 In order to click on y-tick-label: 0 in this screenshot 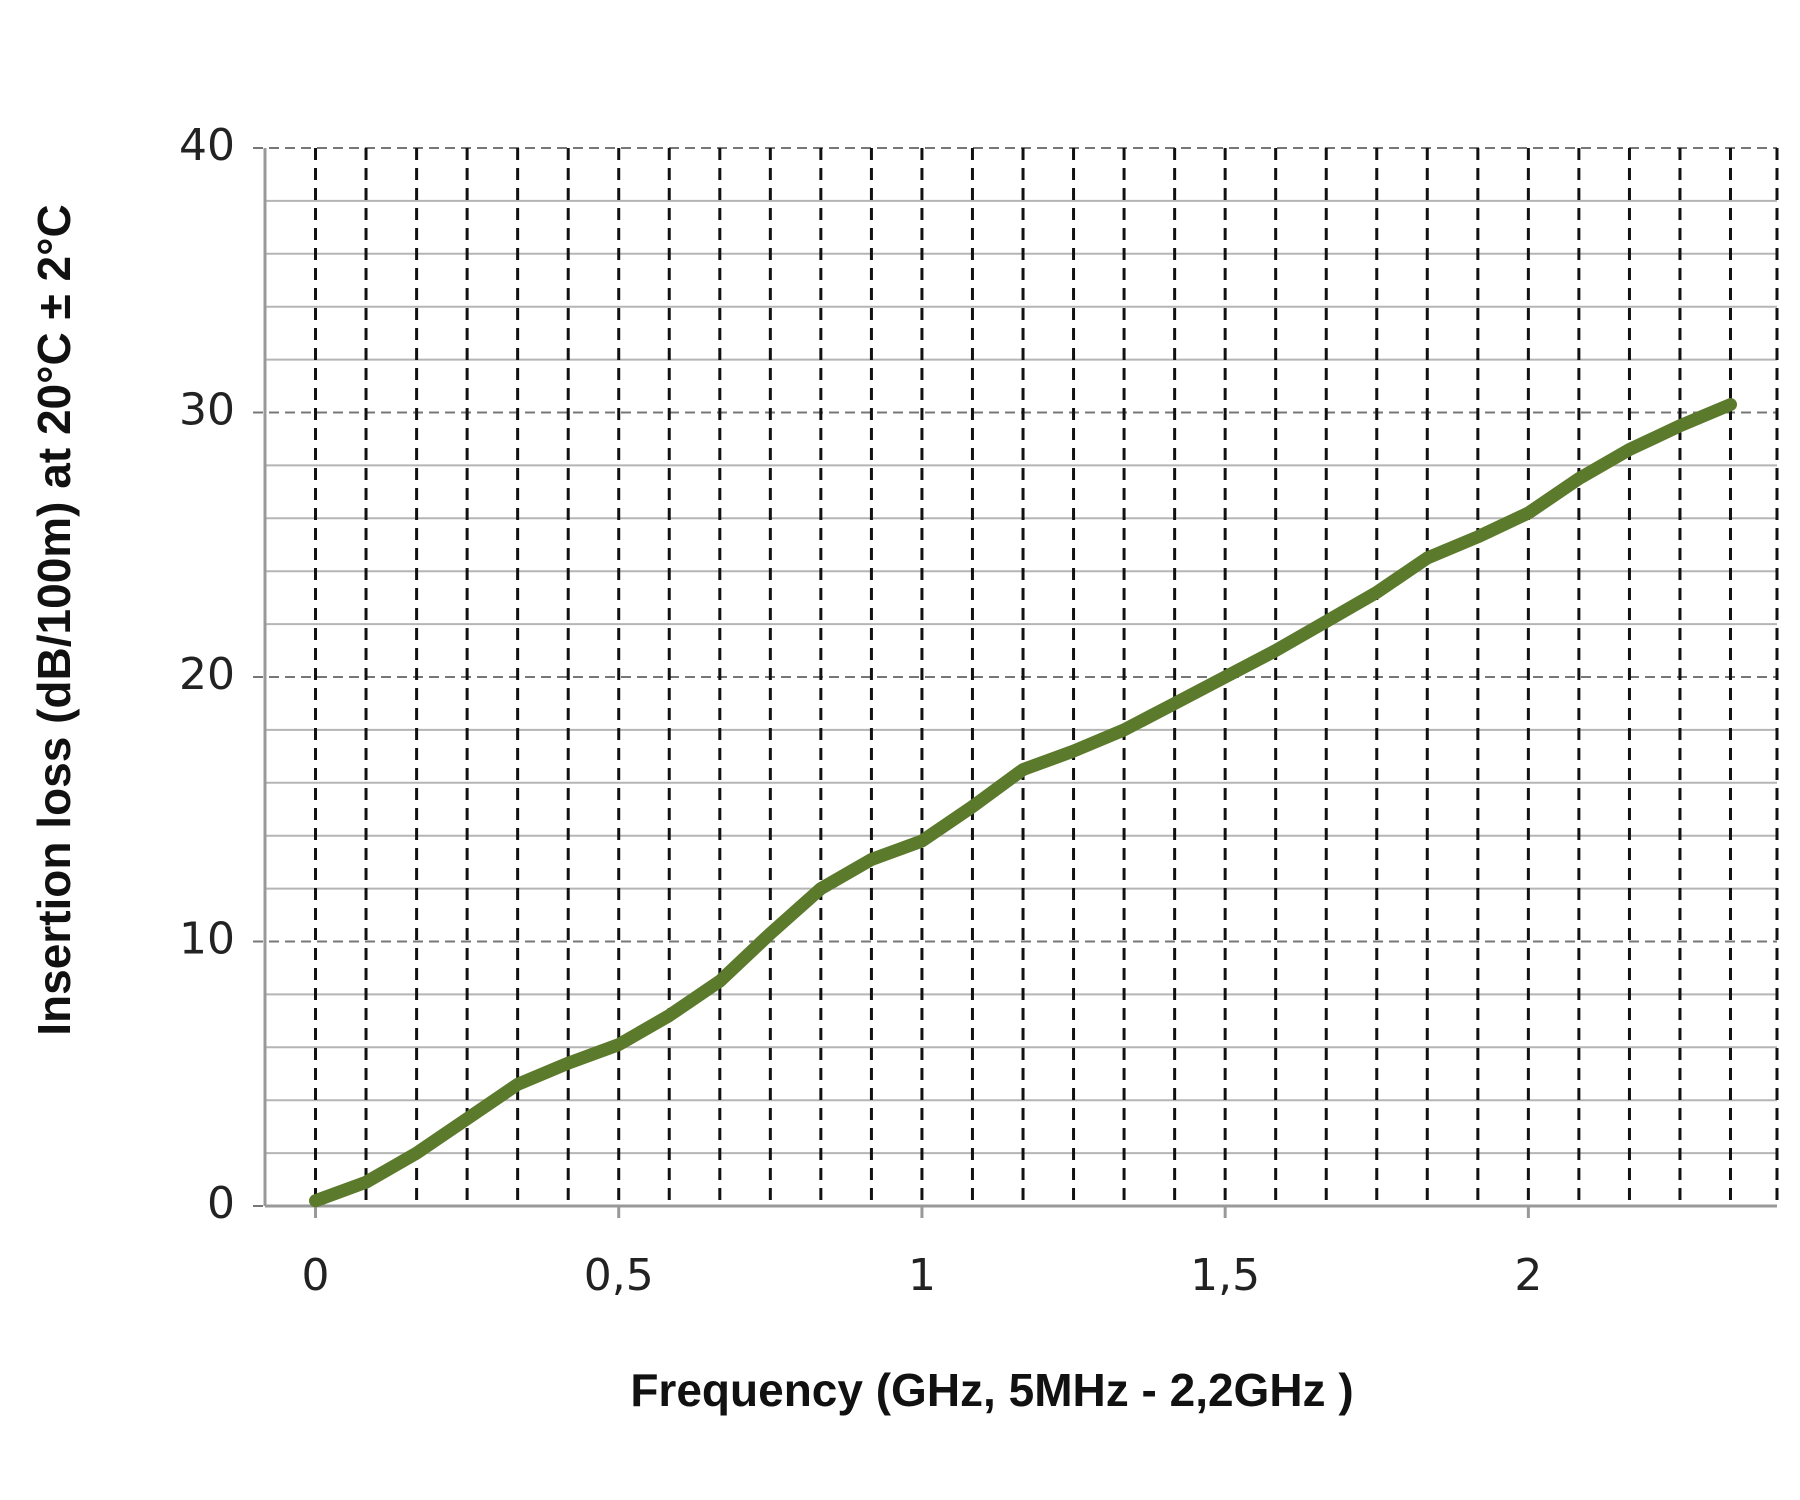, I will do `click(221, 1203)`.